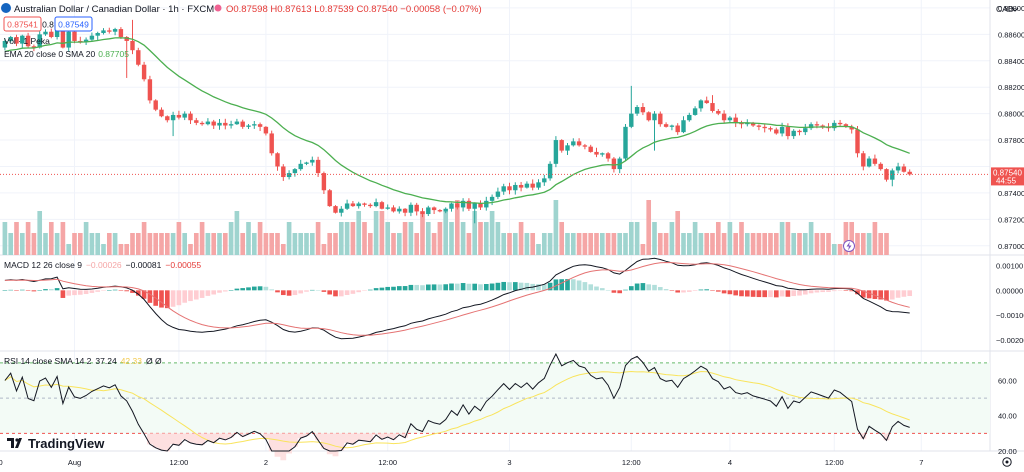  I want to click on ema-legend: EMA 20 close 0 SMA 20 0.87705, so click(66, 54).